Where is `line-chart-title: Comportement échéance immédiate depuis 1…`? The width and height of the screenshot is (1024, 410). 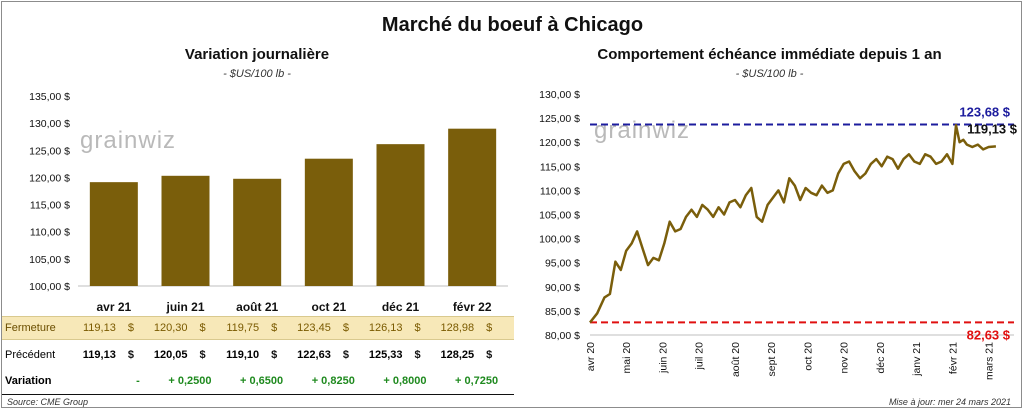 line-chart-title: Comportement échéance immédiate depuis 1… is located at coordinates (769, 54).